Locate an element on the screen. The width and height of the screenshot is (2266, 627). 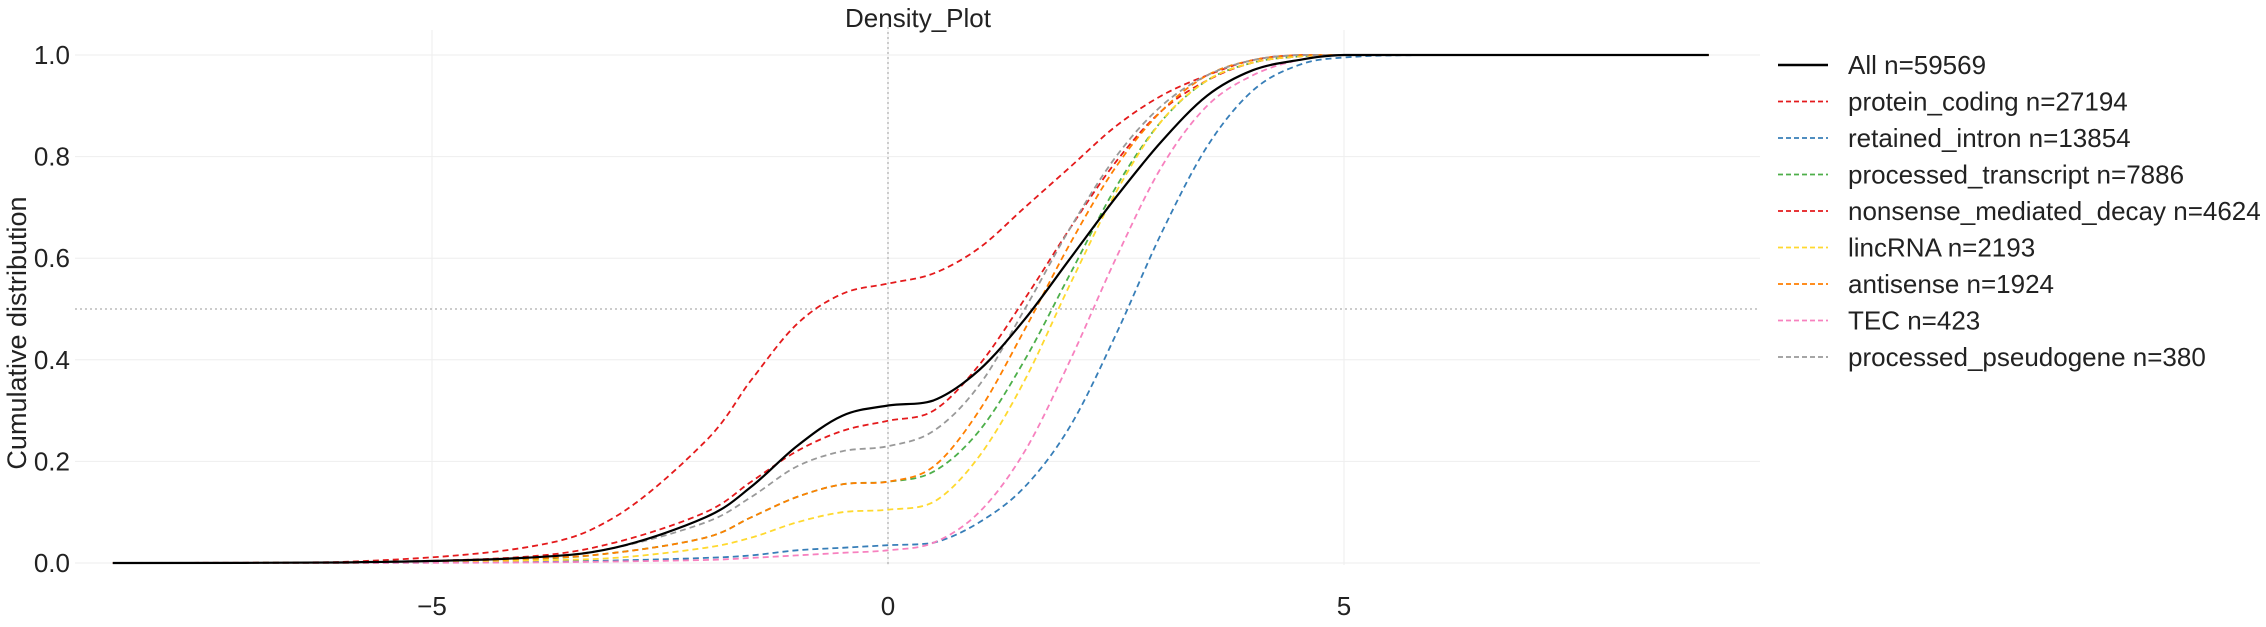
y-tick-label: 0.8 is located at coordinates (52, 157).